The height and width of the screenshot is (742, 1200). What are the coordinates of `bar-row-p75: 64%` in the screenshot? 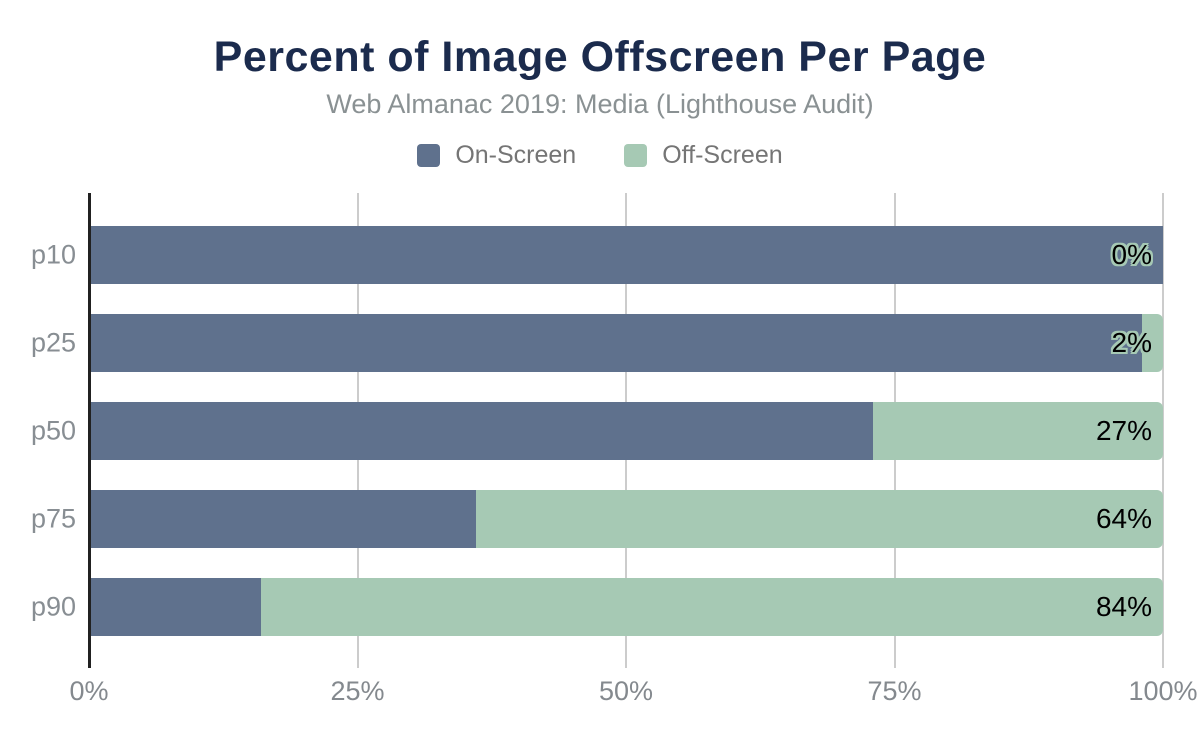 It's located at (626, 519).